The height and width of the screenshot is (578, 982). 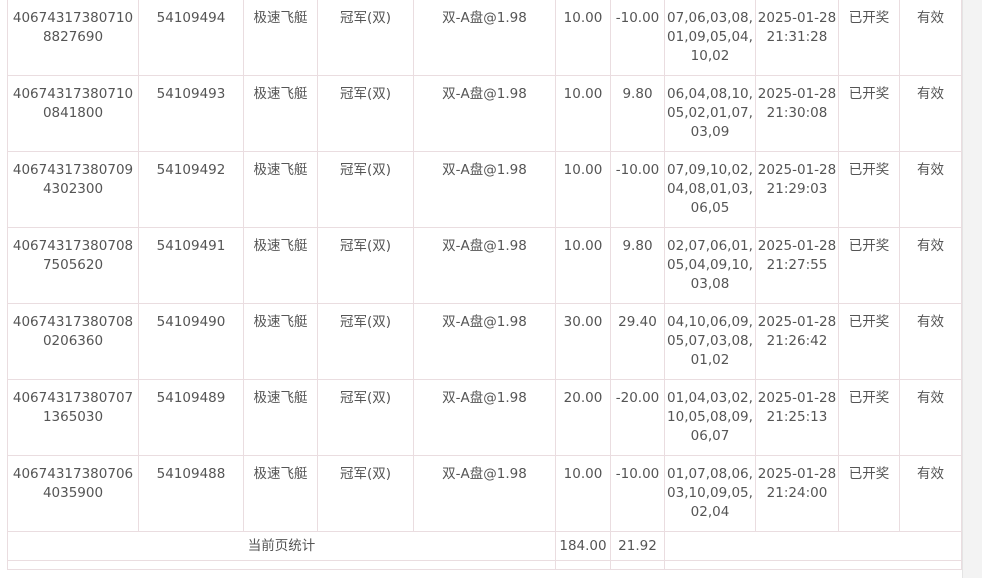 I want to click on cell-order-no: 406743173807064035900, so click(x=73, y=493).